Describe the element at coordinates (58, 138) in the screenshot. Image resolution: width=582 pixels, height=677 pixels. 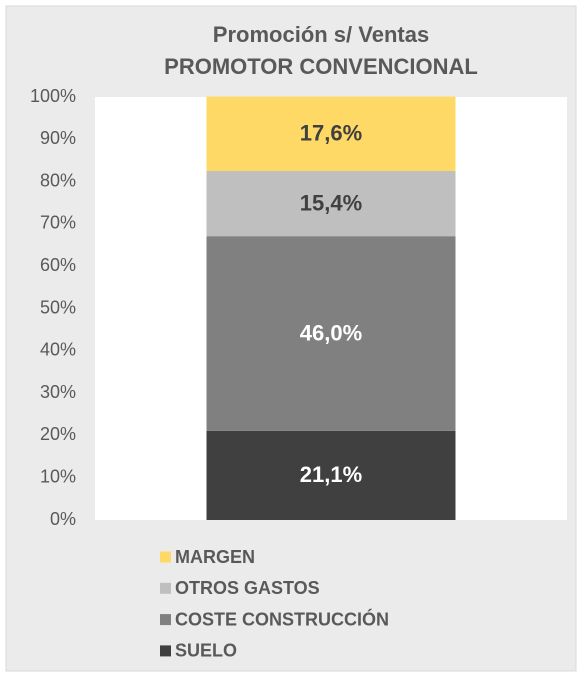
I see `y-tick-label: 90%` at that location.